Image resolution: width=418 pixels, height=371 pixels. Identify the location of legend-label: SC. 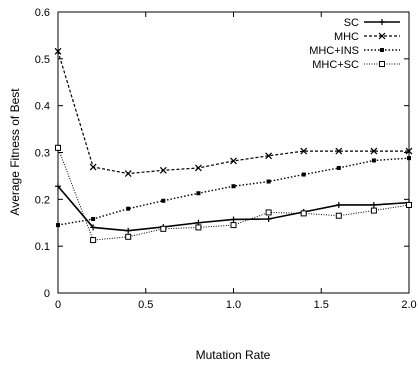
(351, 23).